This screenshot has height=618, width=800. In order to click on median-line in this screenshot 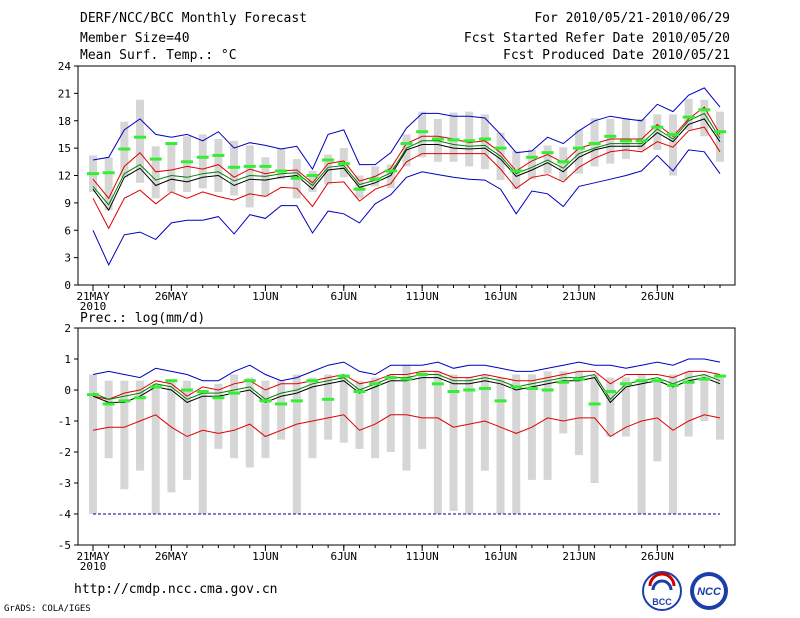, I will do `click(406, 165)`.